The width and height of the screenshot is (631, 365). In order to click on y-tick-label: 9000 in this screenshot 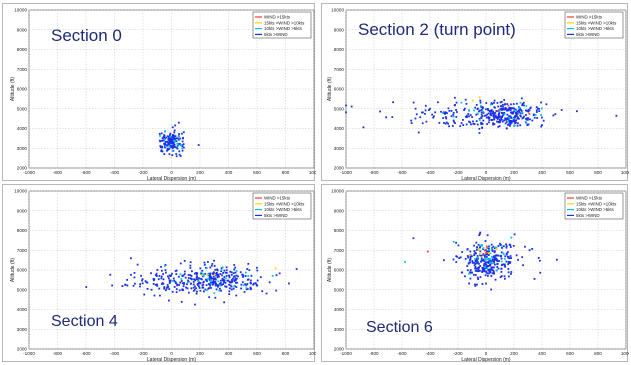, I will do `click(339, 210)`.